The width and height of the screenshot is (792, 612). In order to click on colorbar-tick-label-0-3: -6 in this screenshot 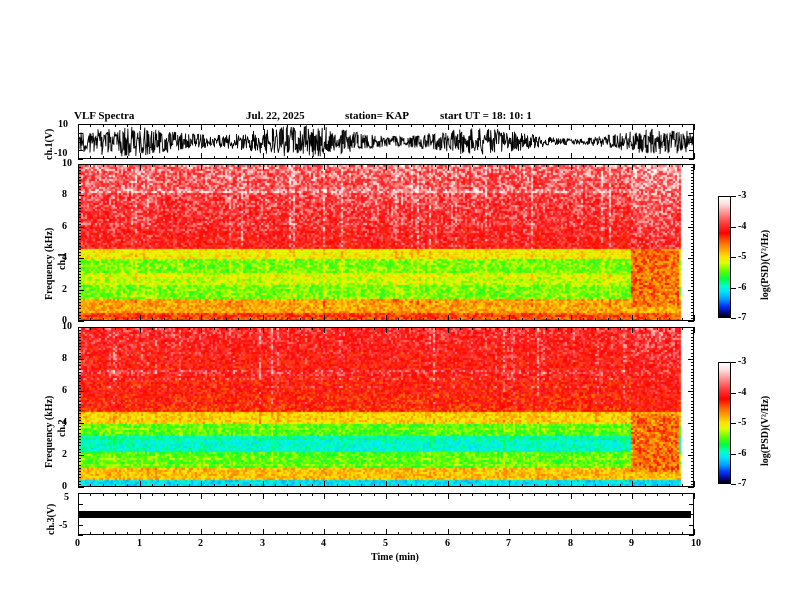, I will do `click(742, 287)`.